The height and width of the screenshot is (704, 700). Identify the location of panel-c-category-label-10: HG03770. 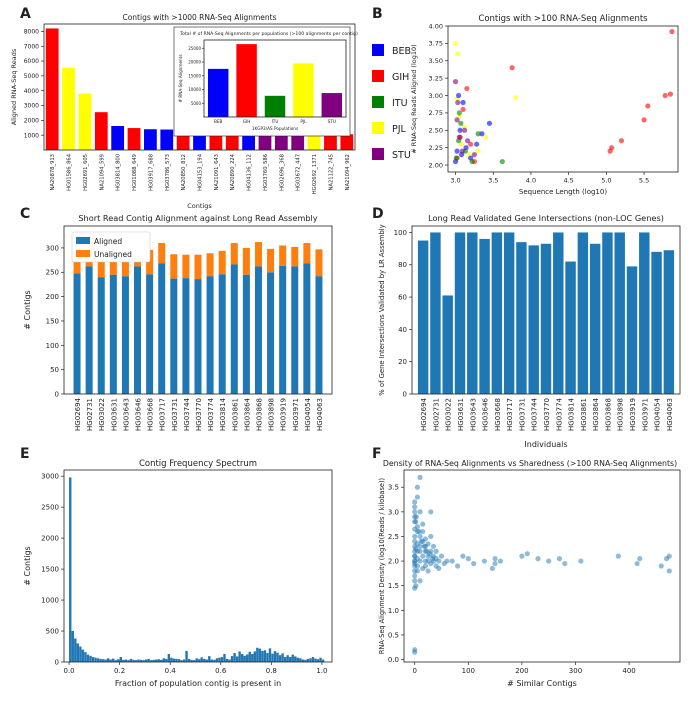
(199, 414).